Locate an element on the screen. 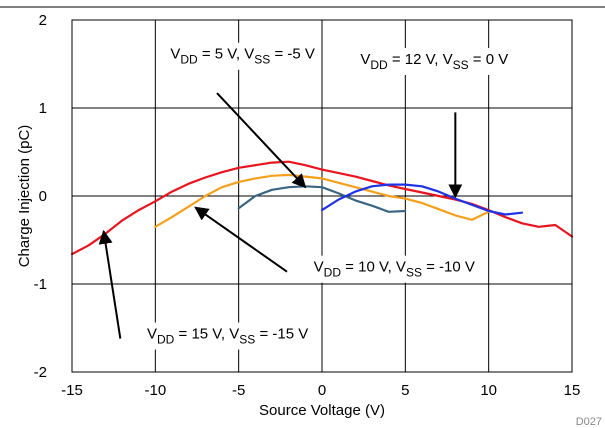 This screenshot has height=428, width=605. series-label-2: VDD = 5 V, VSS = -5 V is located at coordinates (242, 56).